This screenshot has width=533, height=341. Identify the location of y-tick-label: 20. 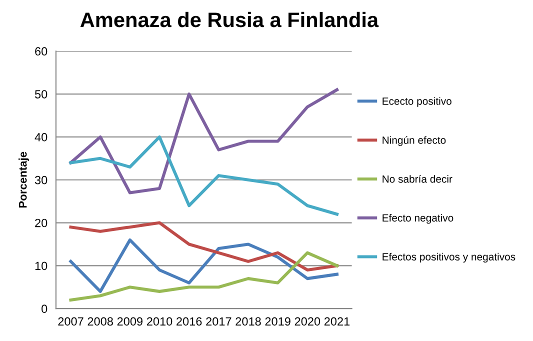
(41, 223).